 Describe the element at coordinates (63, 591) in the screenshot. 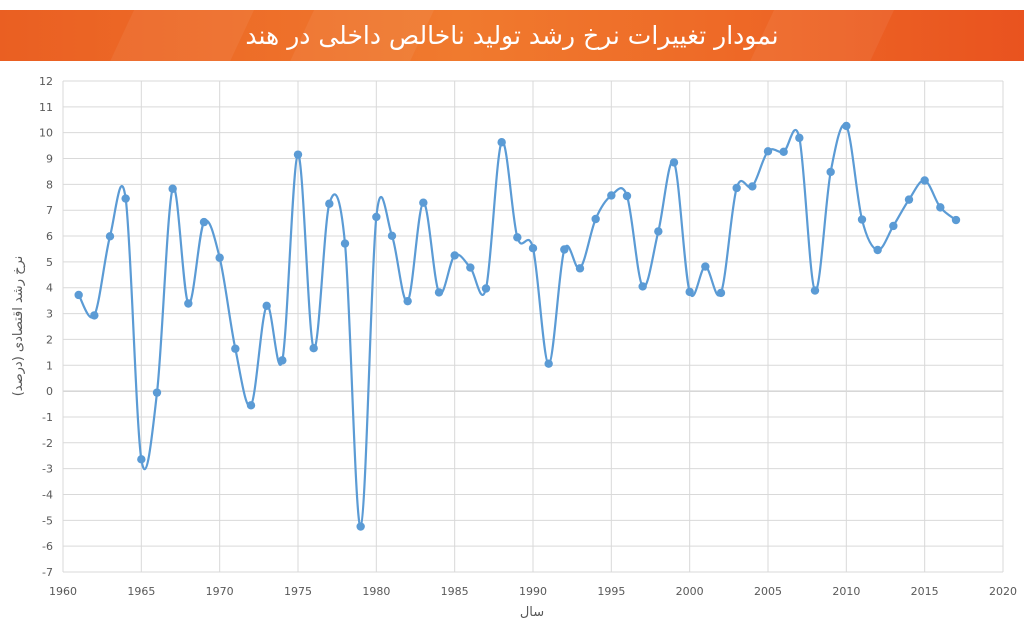

I see `x-tick-label: 1960` at that location.